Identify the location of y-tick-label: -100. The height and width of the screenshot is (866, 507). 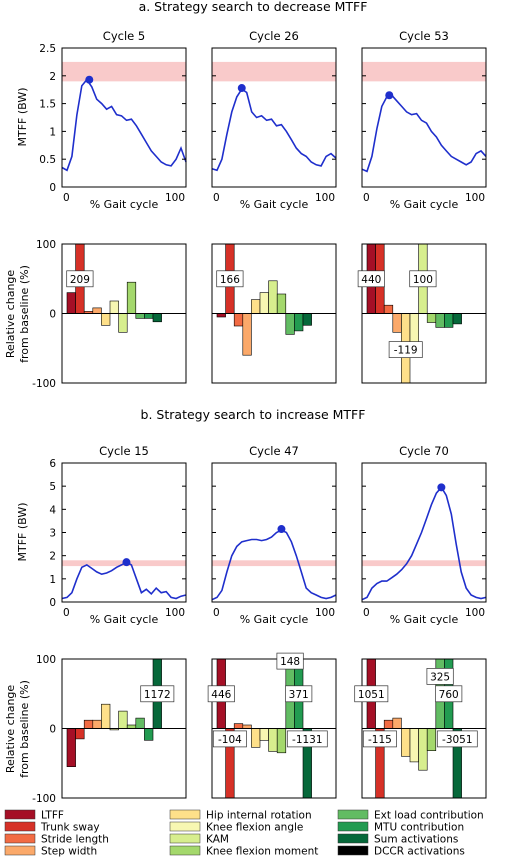
(44, 799).